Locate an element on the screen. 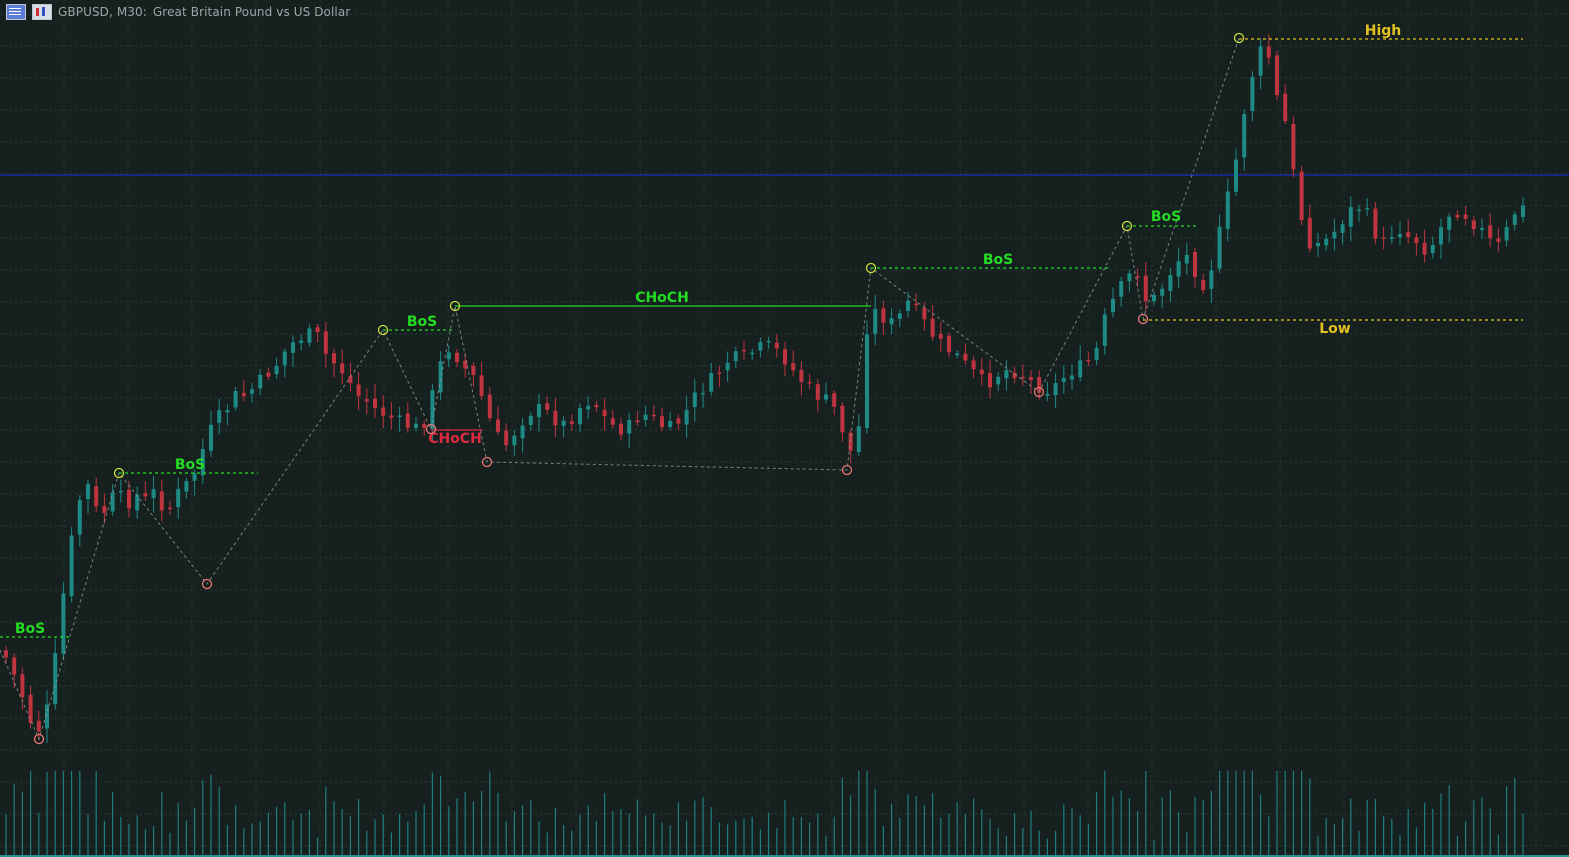 The width and height of the screenshot is (1569, 857). chart-icon is located at coordinates (42, 12).